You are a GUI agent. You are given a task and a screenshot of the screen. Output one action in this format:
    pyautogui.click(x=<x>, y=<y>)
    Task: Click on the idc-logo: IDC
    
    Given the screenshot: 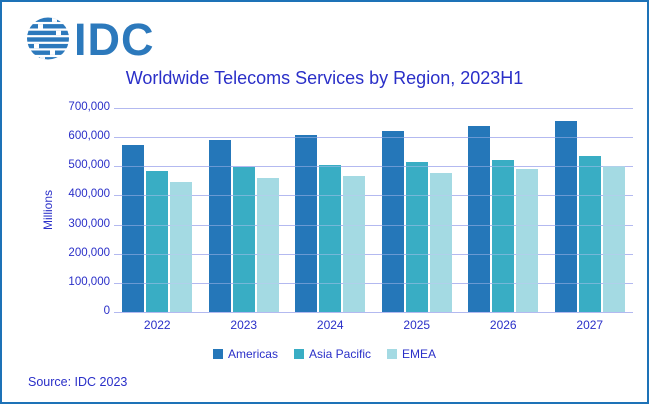 What is the action you would take?
    pyautogui.click(x=91, y=38)
    